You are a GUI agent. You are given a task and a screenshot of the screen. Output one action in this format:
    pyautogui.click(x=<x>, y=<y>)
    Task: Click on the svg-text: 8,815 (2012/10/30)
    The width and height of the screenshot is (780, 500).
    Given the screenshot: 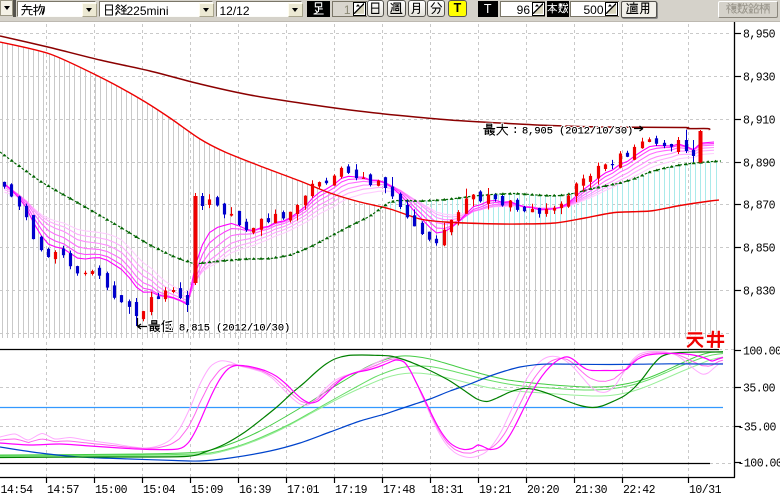 What is the action you would take?
    pyautogui.click(x=234, y=329)
    